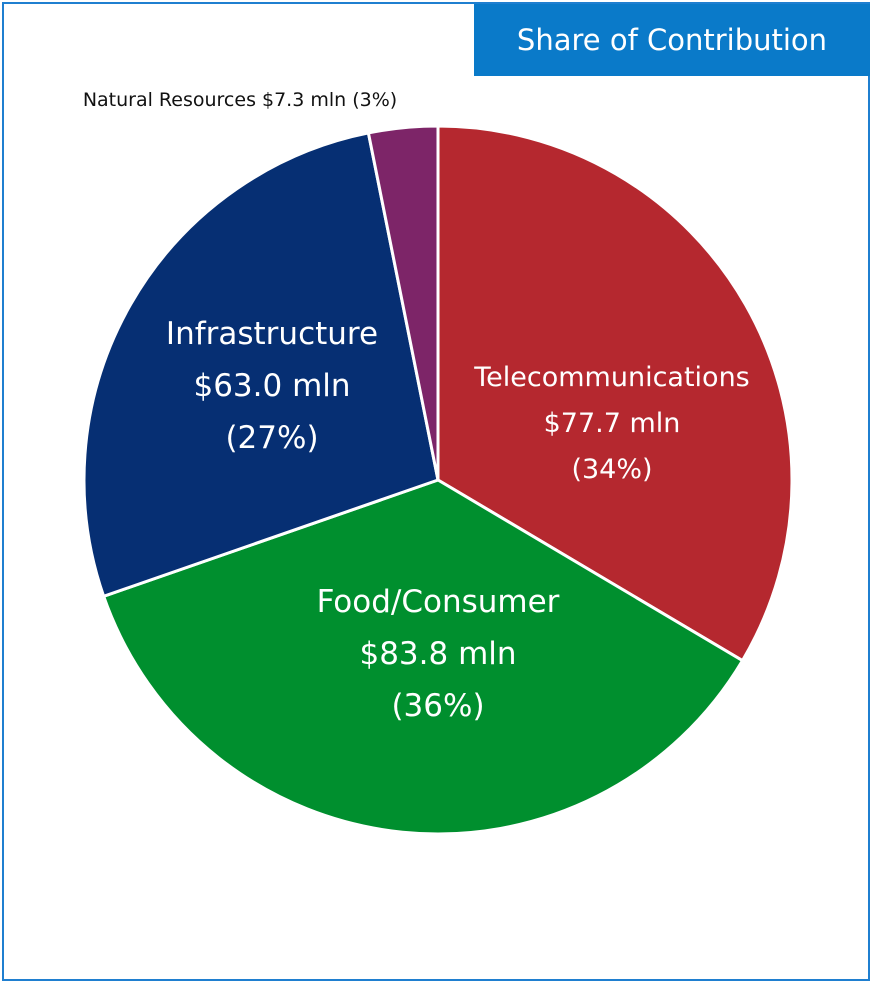 The height and width of the screenshot is (985, 874). What do you see at coordinates (672, 40) in the screenshot?
I see `chart-title-badge: Share of Contribution` at bounding box center [672, 40].